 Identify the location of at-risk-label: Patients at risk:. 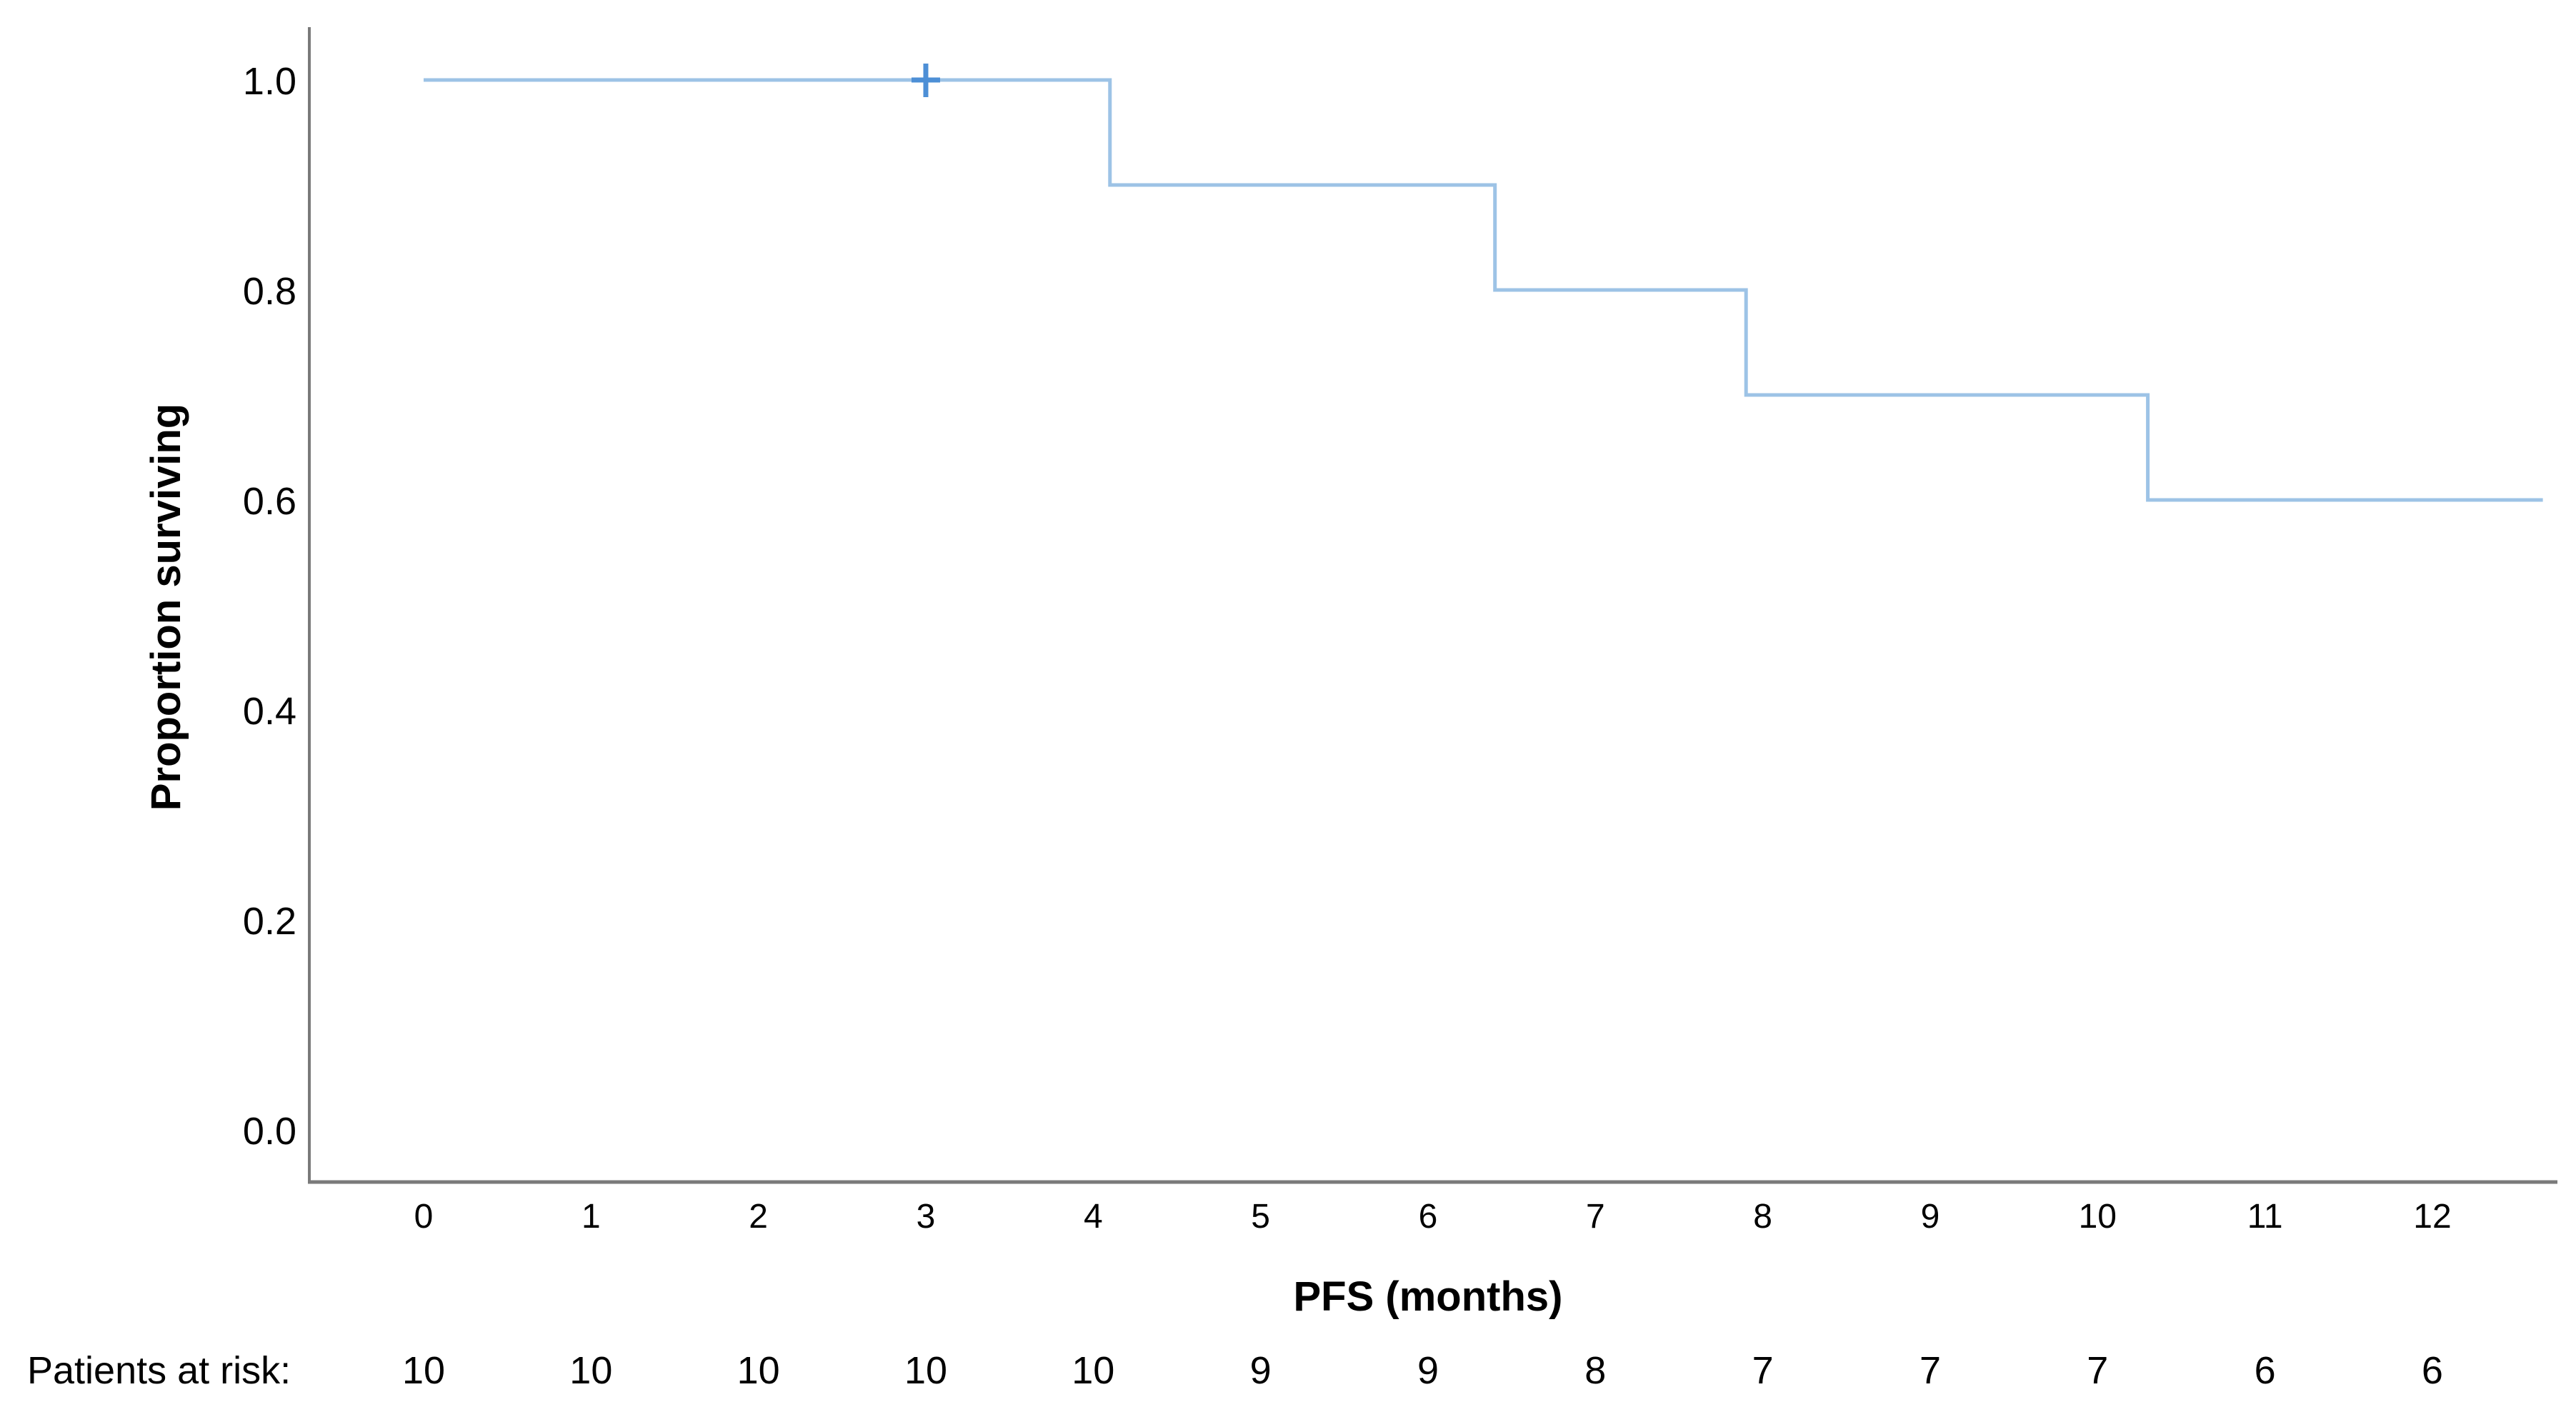
(159, 1370).